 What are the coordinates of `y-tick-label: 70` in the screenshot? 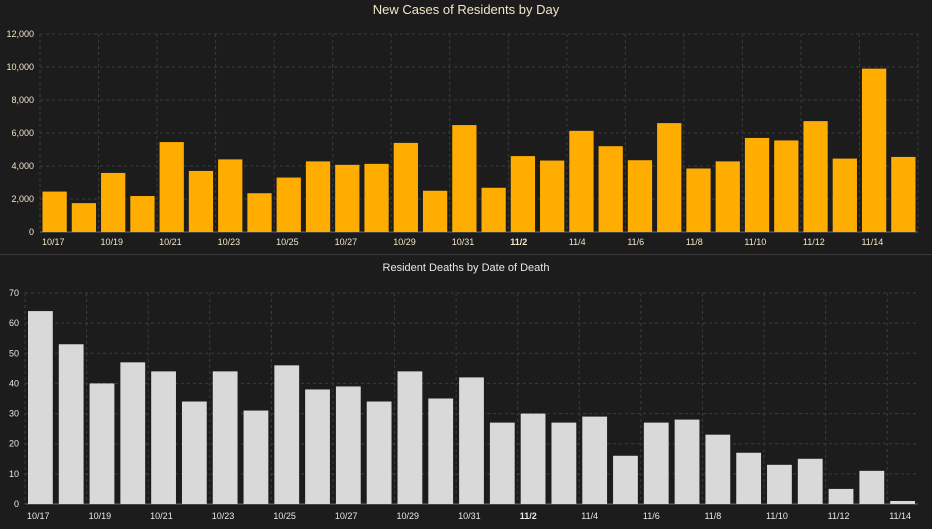 It's located at (14, 293).